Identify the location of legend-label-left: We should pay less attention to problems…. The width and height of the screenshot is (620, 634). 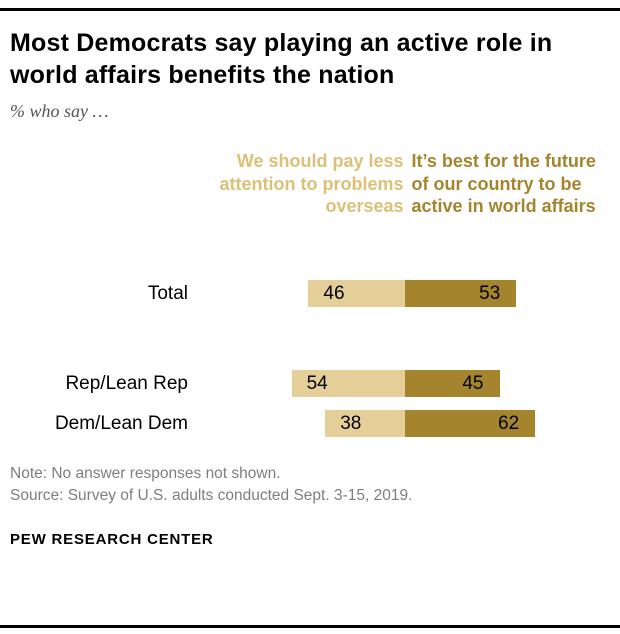
(311, 184).